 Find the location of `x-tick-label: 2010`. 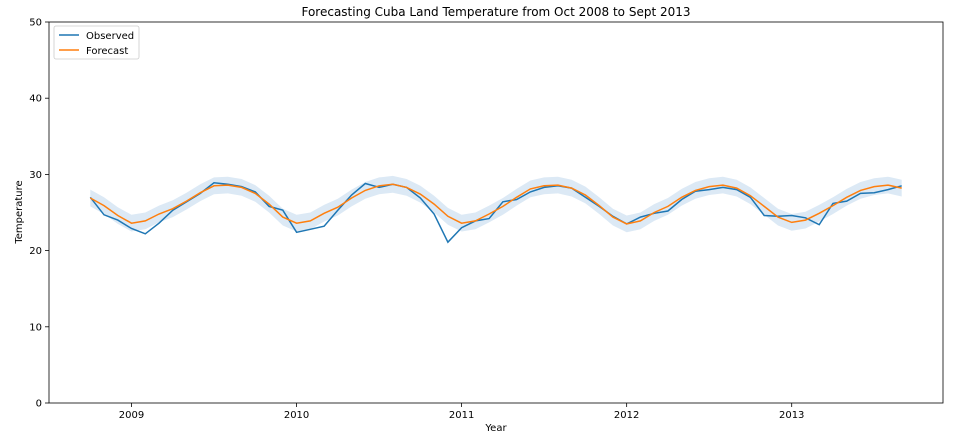

x-tick-label: 2010 is located at coordinates (296, 415).